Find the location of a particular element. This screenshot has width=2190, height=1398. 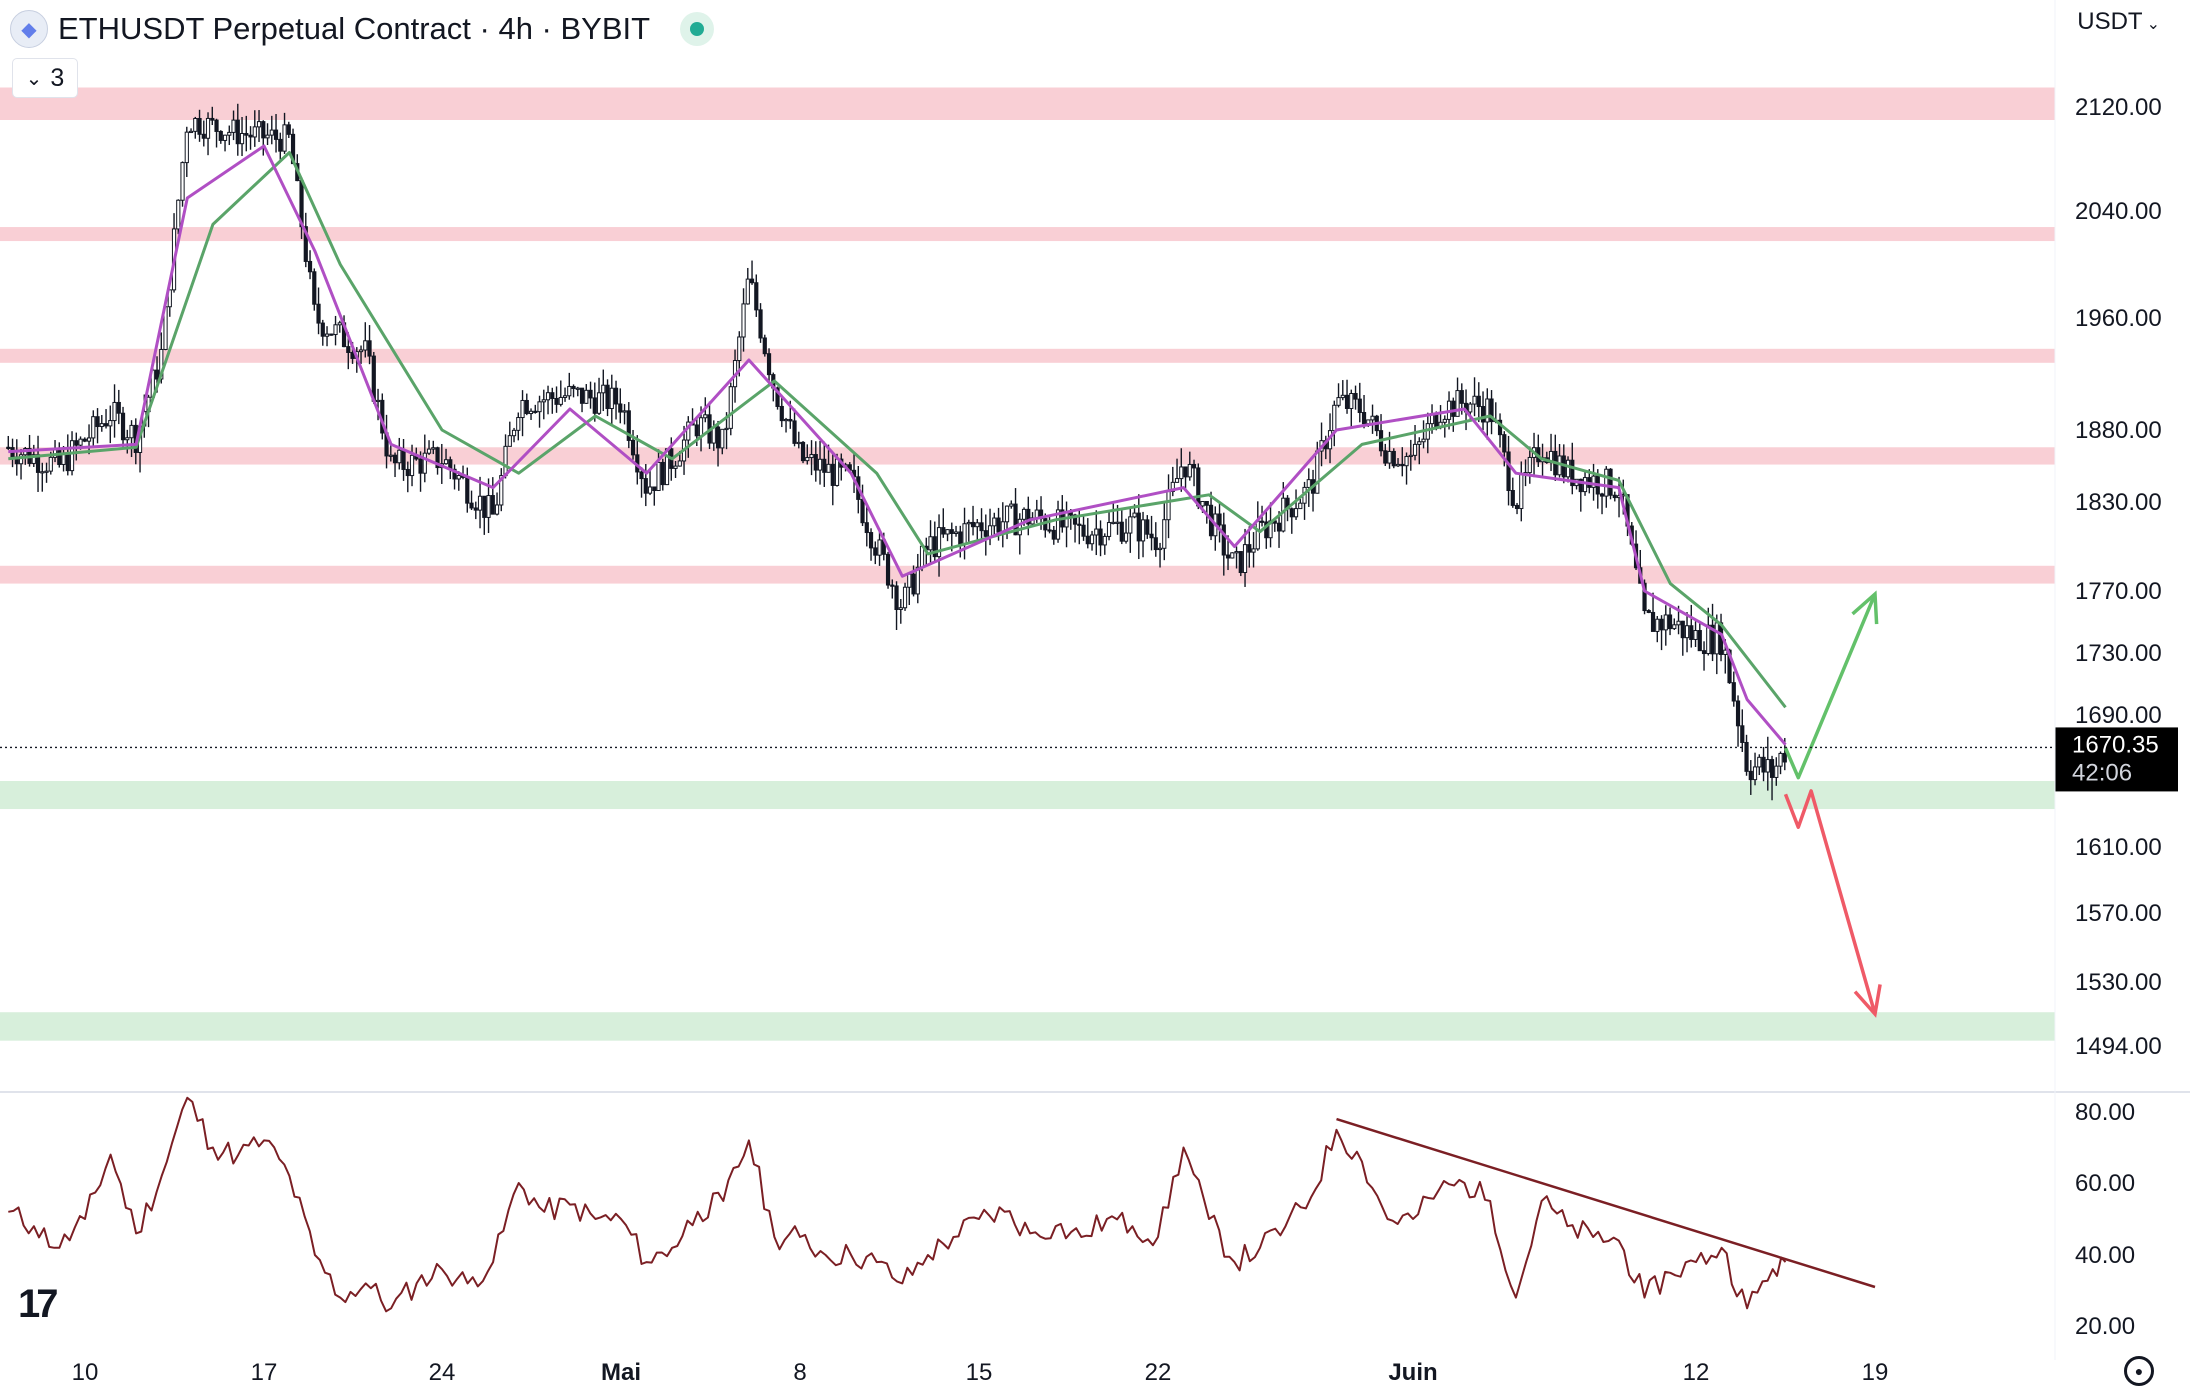

time-tick-label: Mai is located at coordinates (621, 1372).